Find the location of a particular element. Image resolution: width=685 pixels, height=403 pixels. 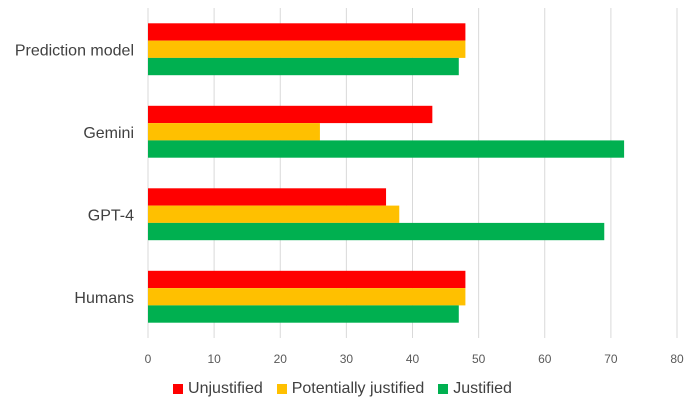

x-tick-label: 60 is located at coordinates (545, 359).